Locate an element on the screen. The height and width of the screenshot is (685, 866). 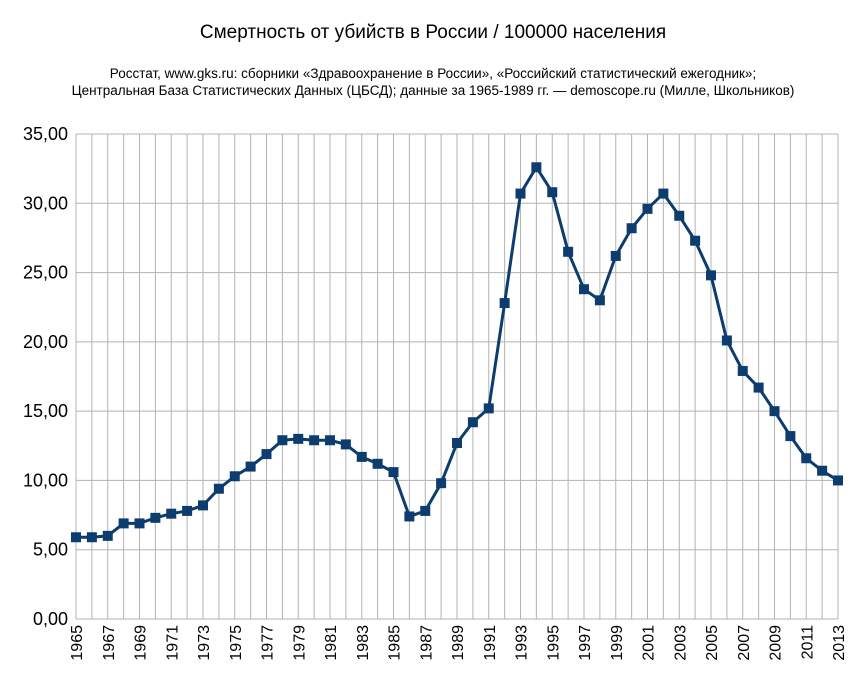
x-tick-label: 1971 is located at coordinates (172, 643).